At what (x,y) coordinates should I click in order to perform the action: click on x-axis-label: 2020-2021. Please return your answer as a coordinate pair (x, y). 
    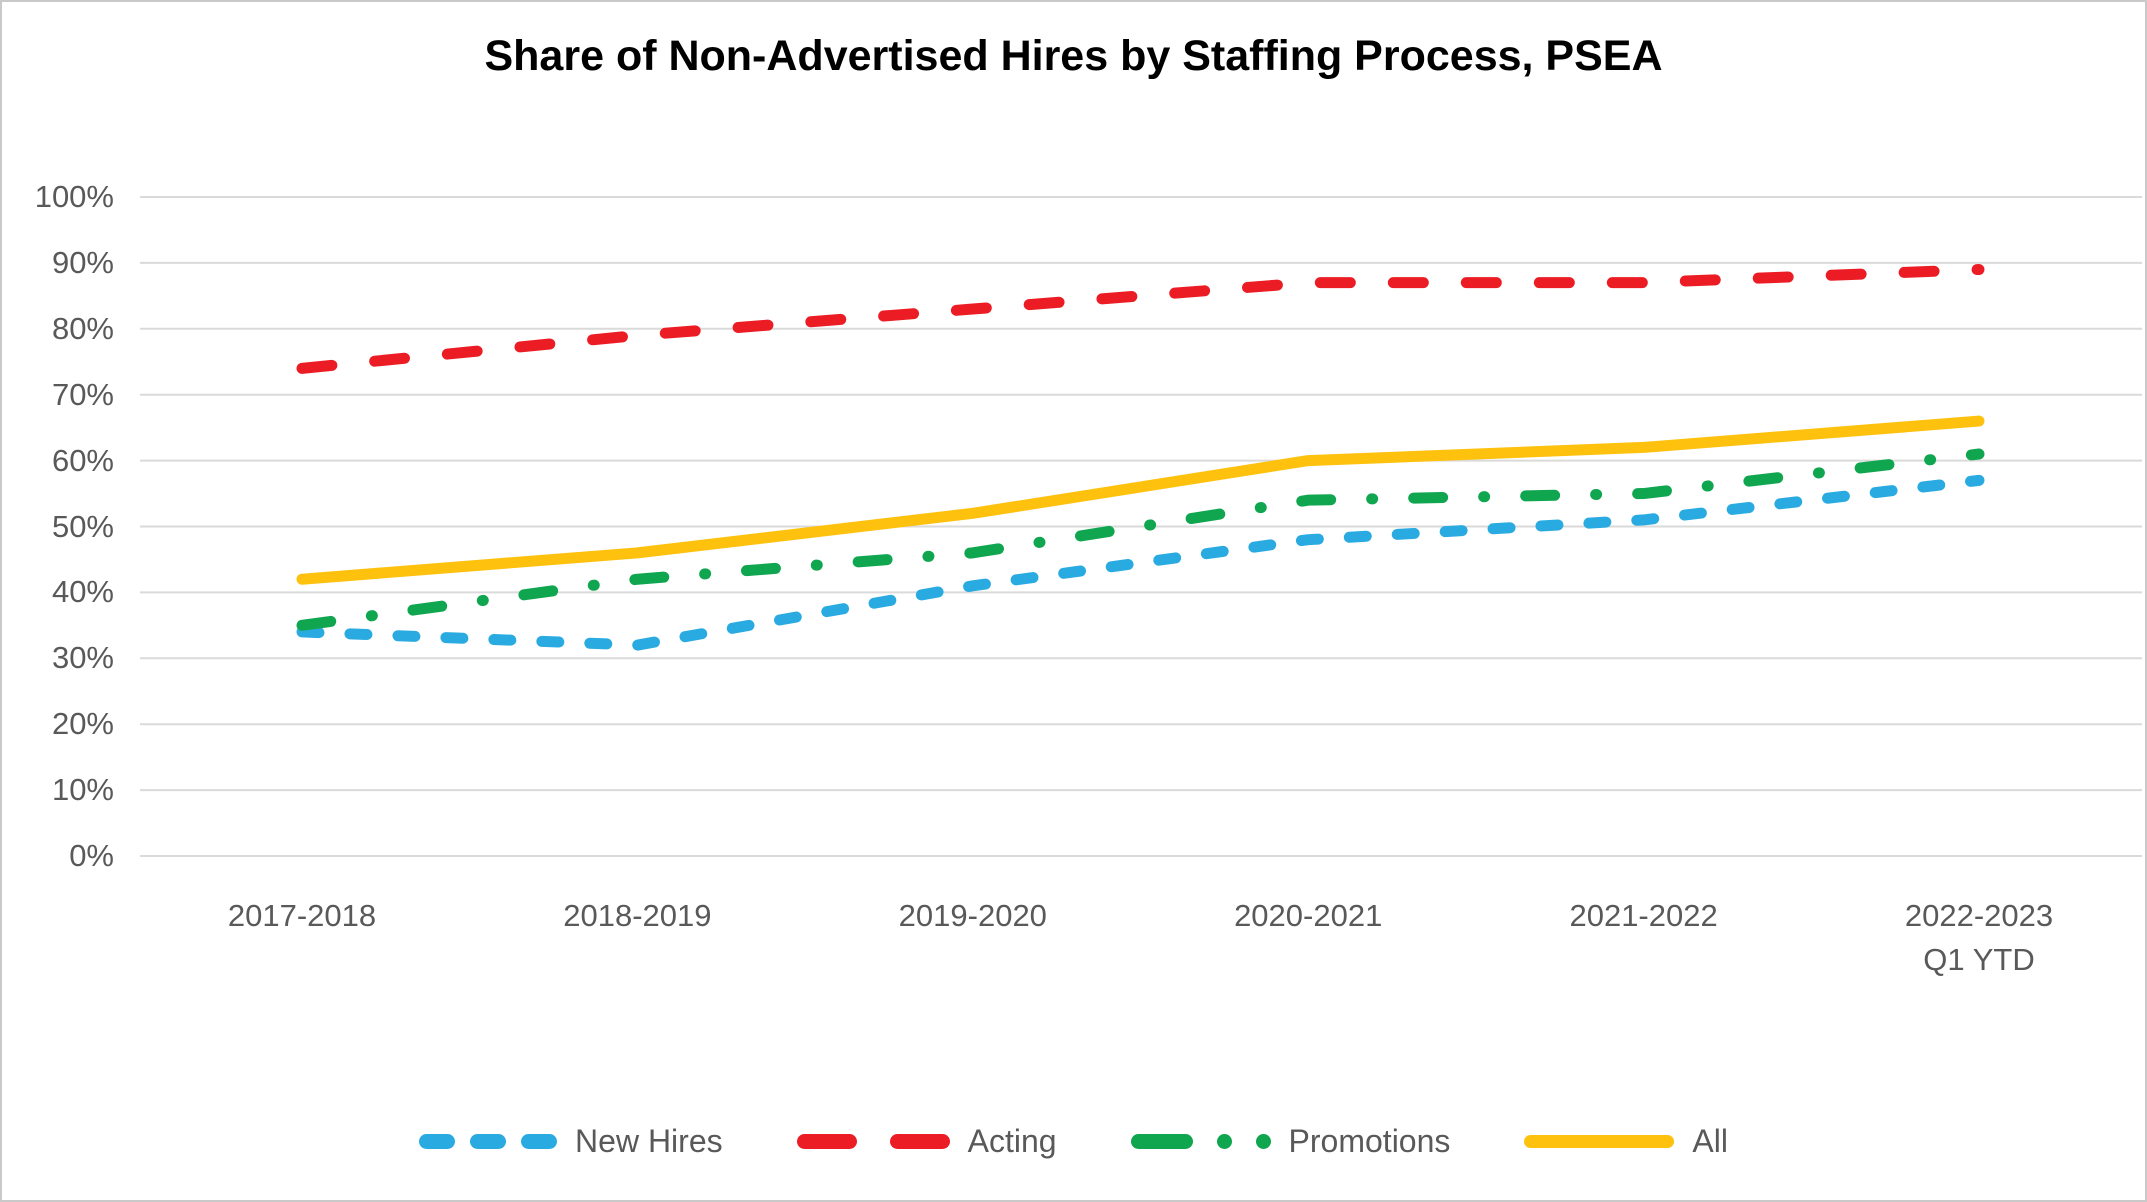
    Looking at the image, I should click on (1308, 915).